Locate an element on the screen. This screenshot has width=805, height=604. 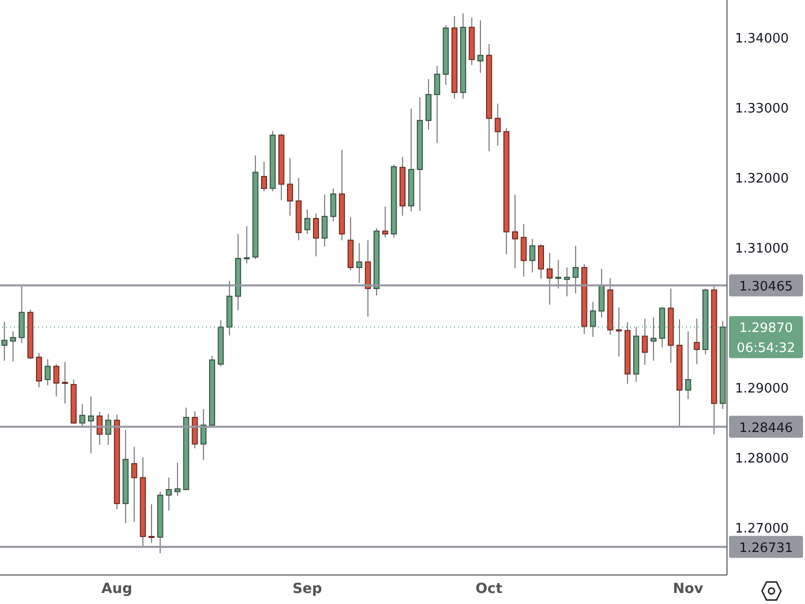
y-tick-label: 1.32000 is located at coordinates (762, 179).